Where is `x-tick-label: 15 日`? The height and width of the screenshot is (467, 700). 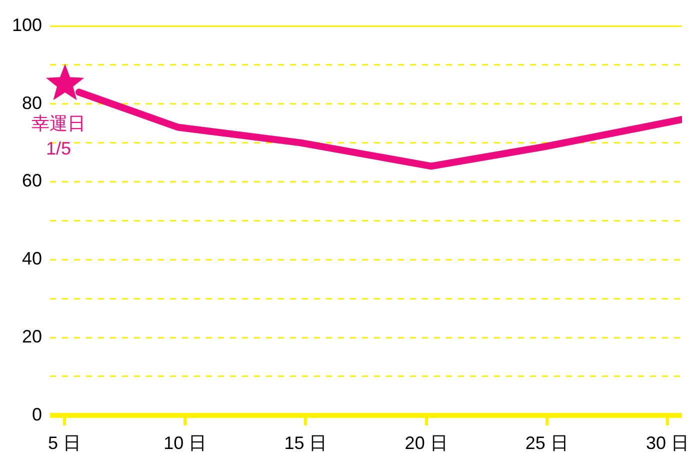
x-tick-label: 15 日 is located at coordinates (306, 443).